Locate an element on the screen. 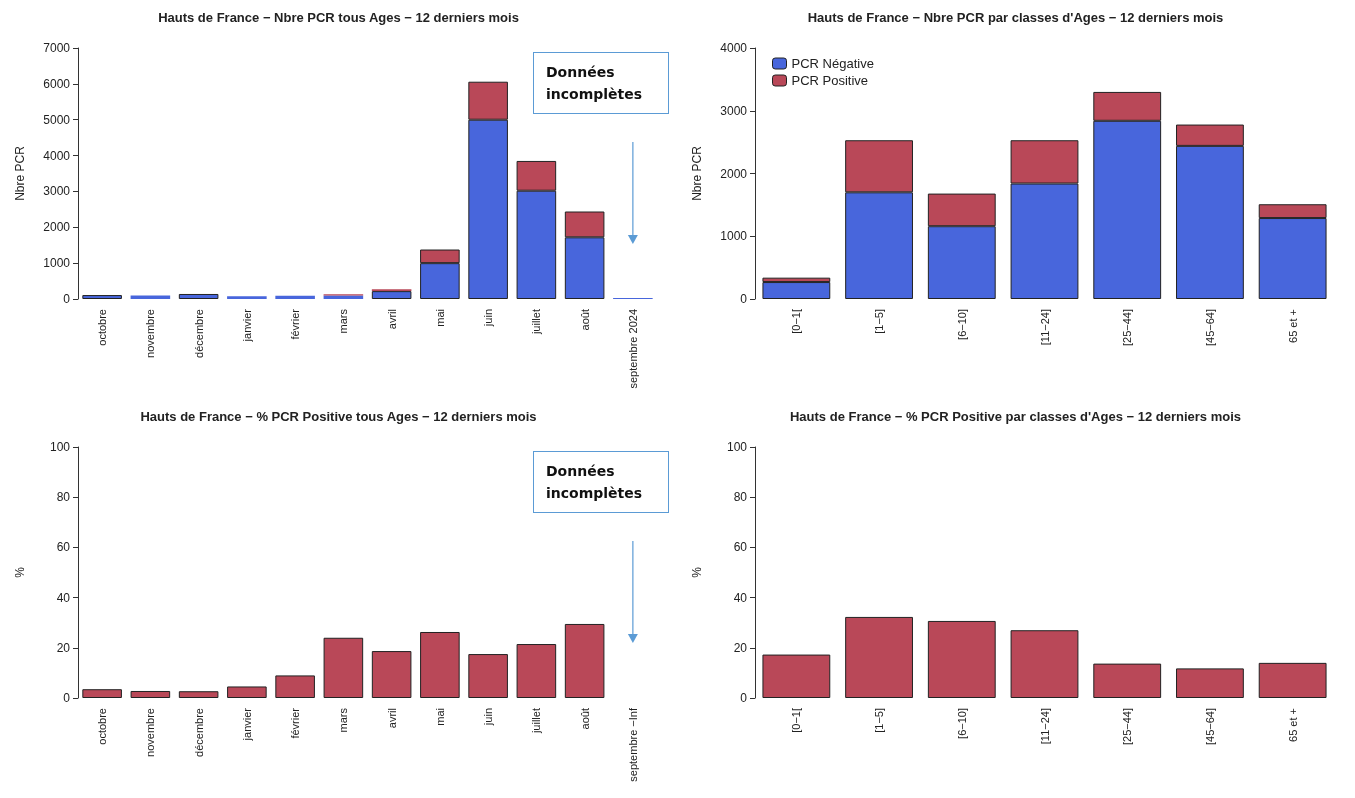  legend-label: PCR Négative is located at coordinates (832, 63).